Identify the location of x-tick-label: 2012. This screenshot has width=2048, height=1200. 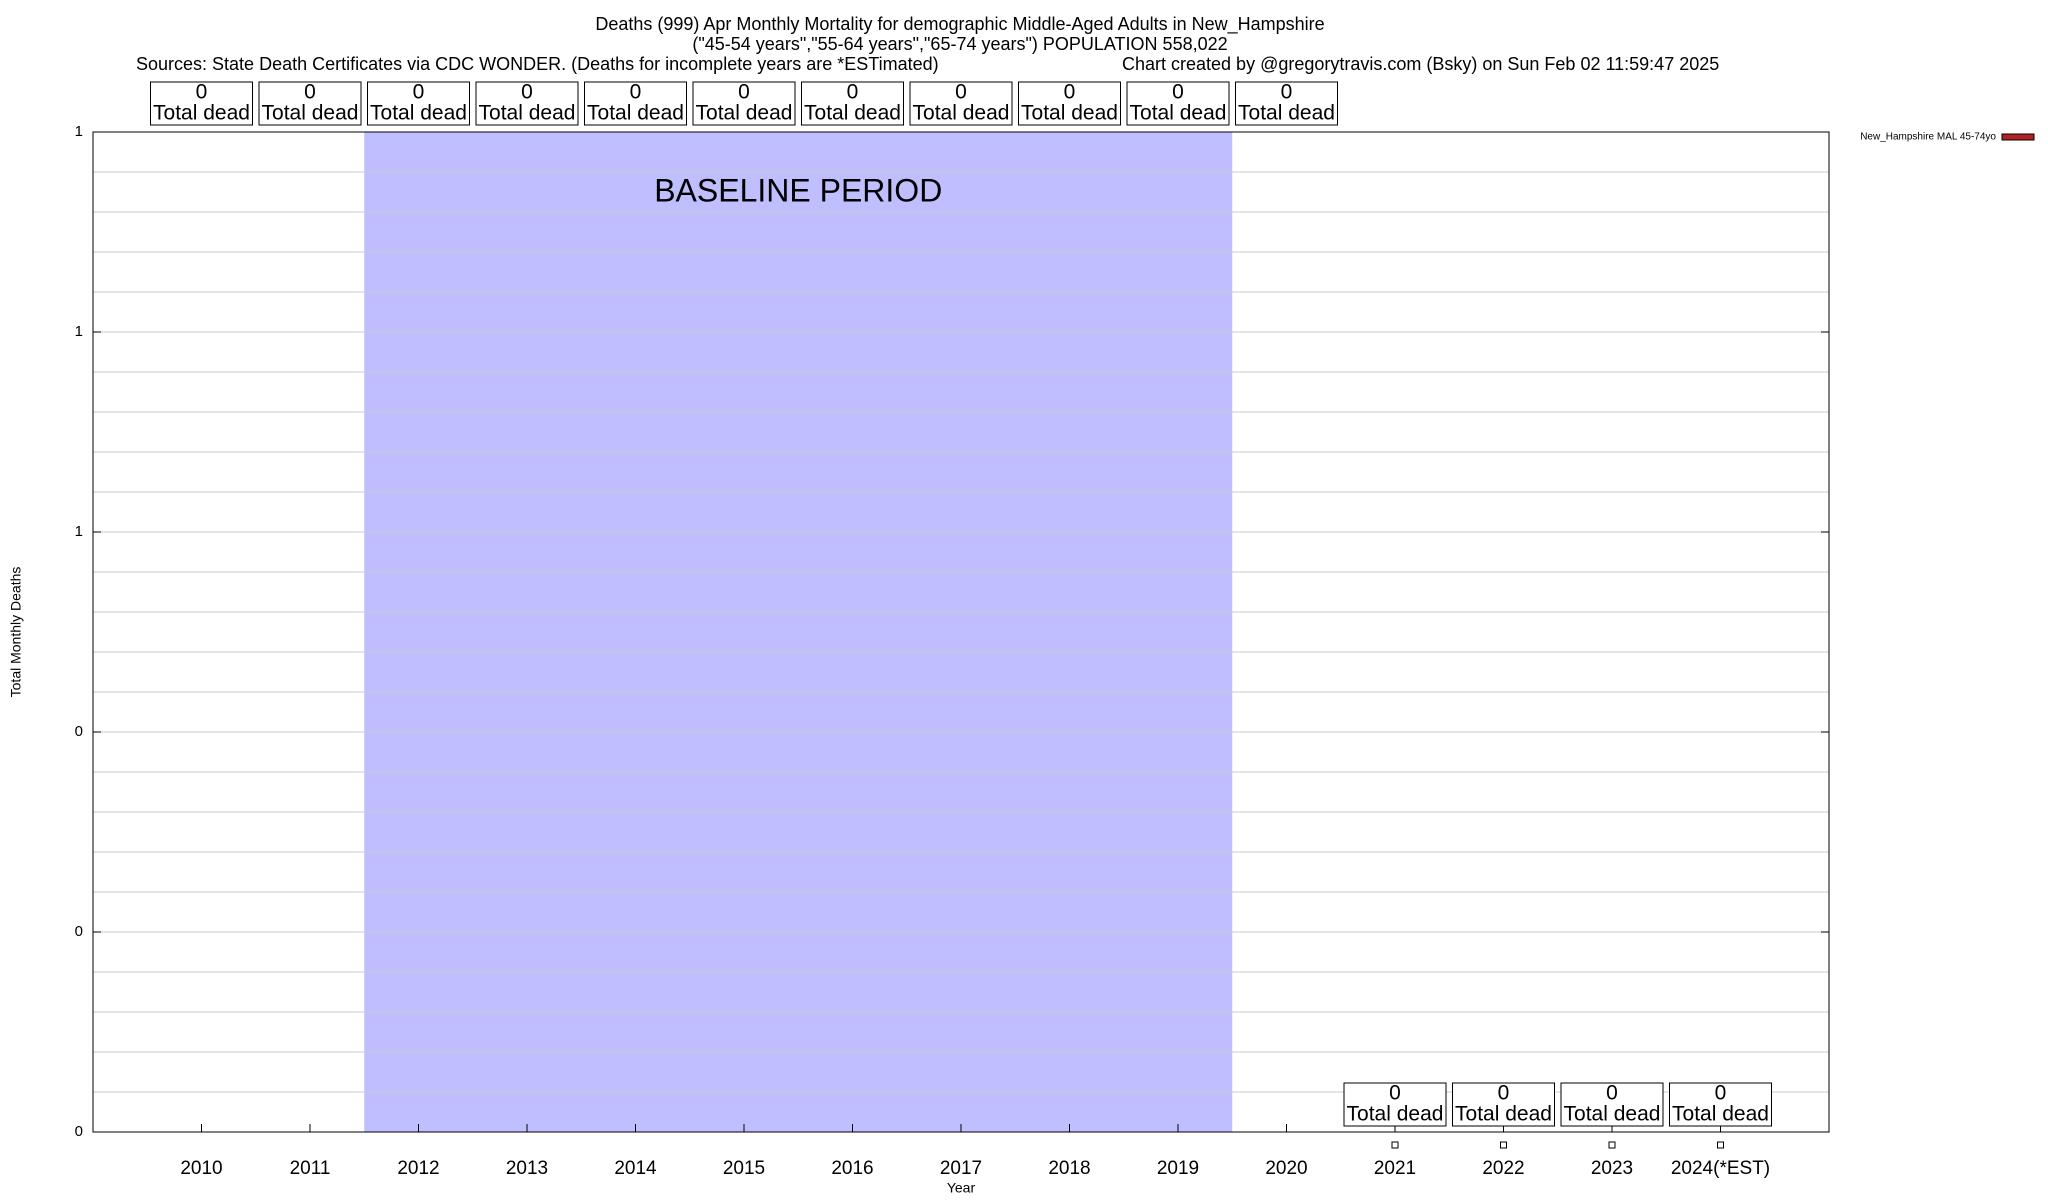
(418, 1168).